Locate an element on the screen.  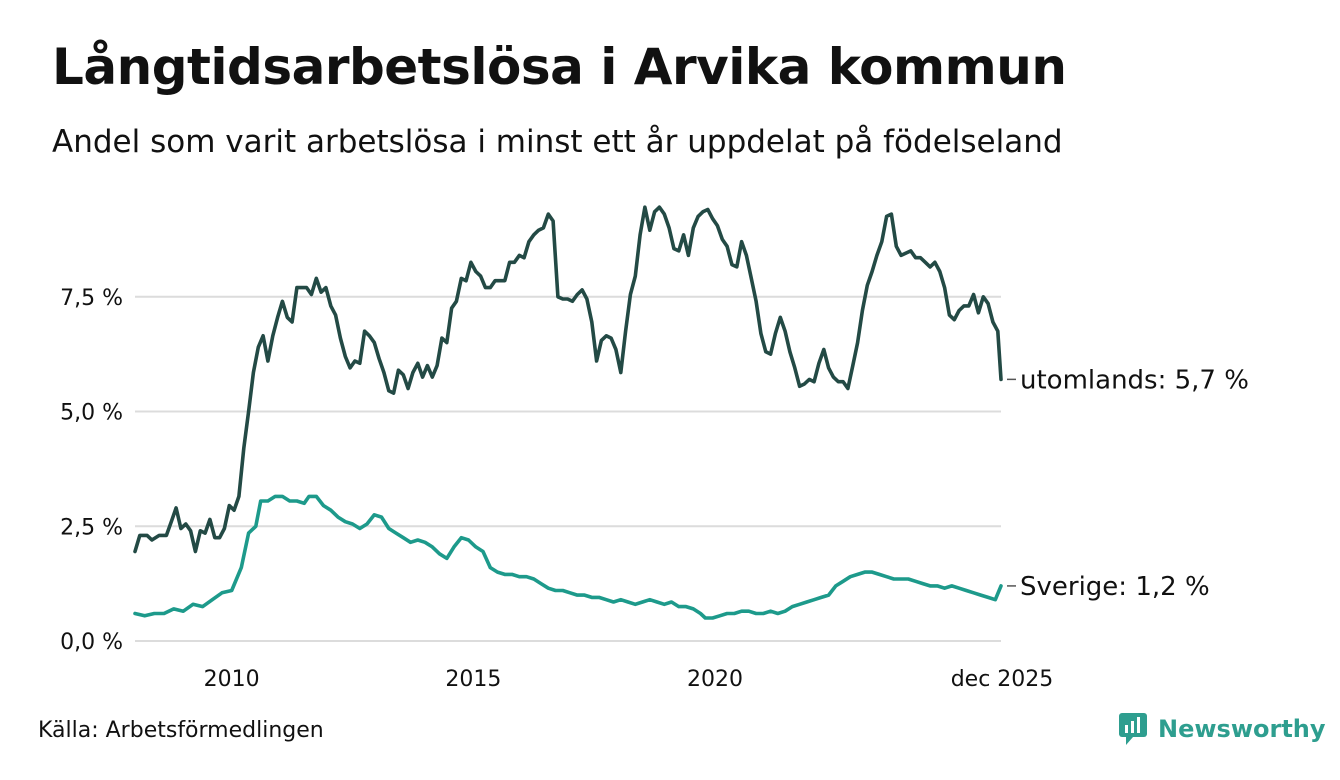
y-tick-label: 5,0 % is located at coordinates (91, 413).